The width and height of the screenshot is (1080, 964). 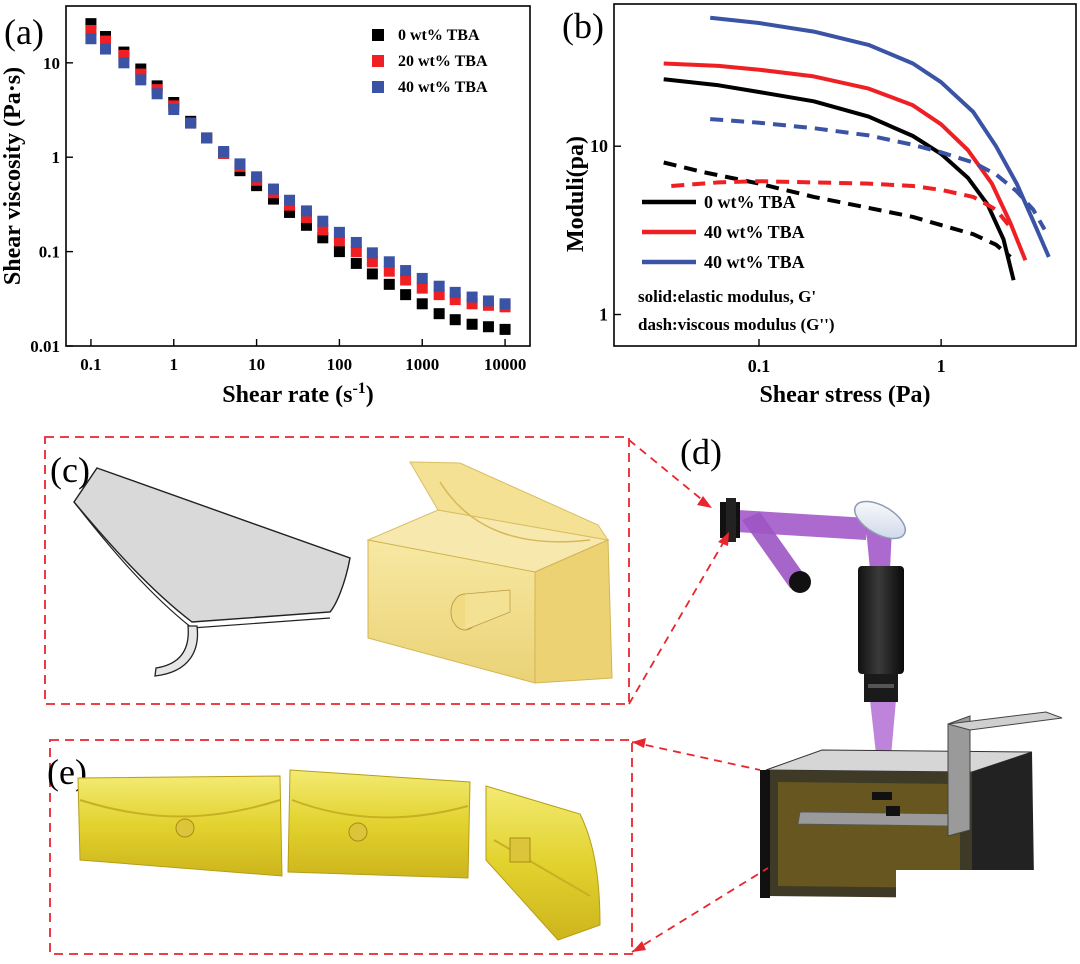 I want to click on panel-label-d: (d), so click(x=701, y=452).